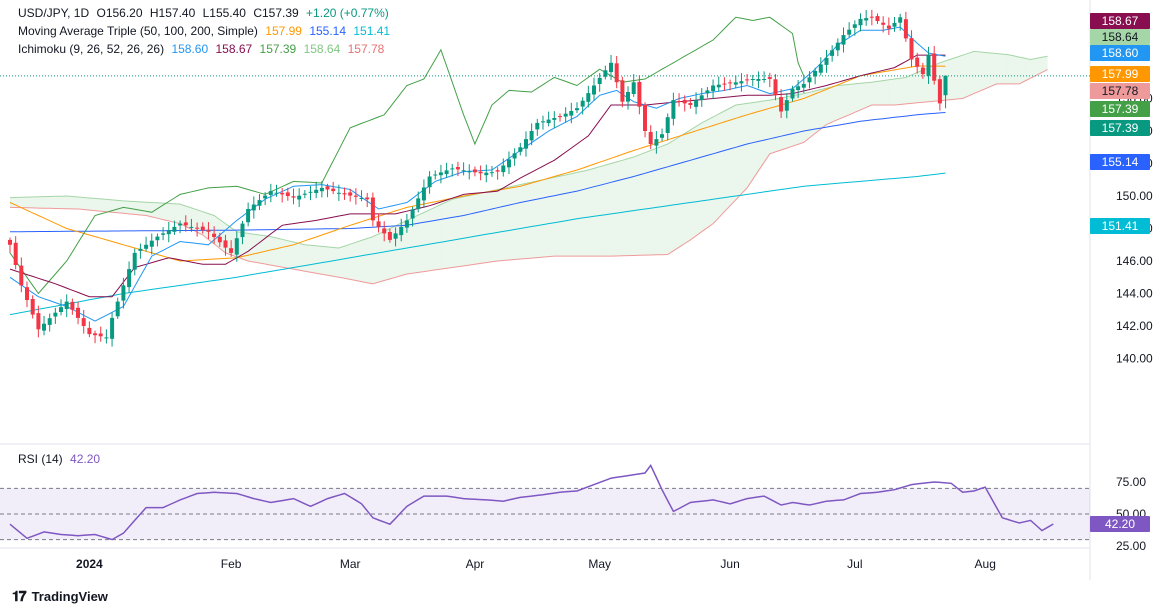 Image resolution: width=1160 pixels, height=615 pixels. Describe the element at coordinates (60, 596) in the screenshot. I see `tradingview-logo: 𝟏𝟕 TradingView` at that location.